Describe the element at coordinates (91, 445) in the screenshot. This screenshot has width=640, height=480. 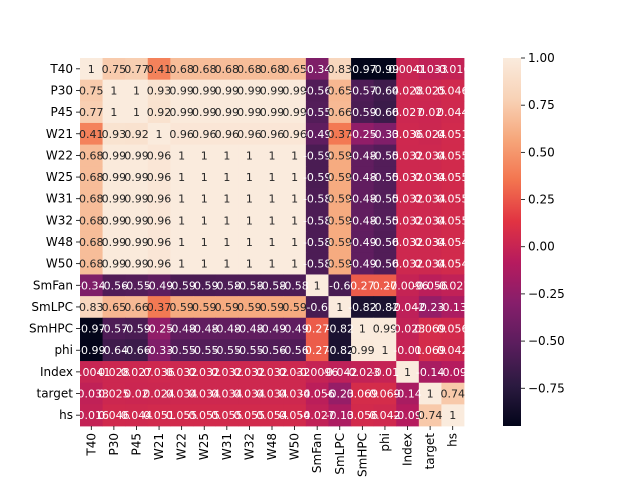
I see `x-tick-label: T40` at that location.